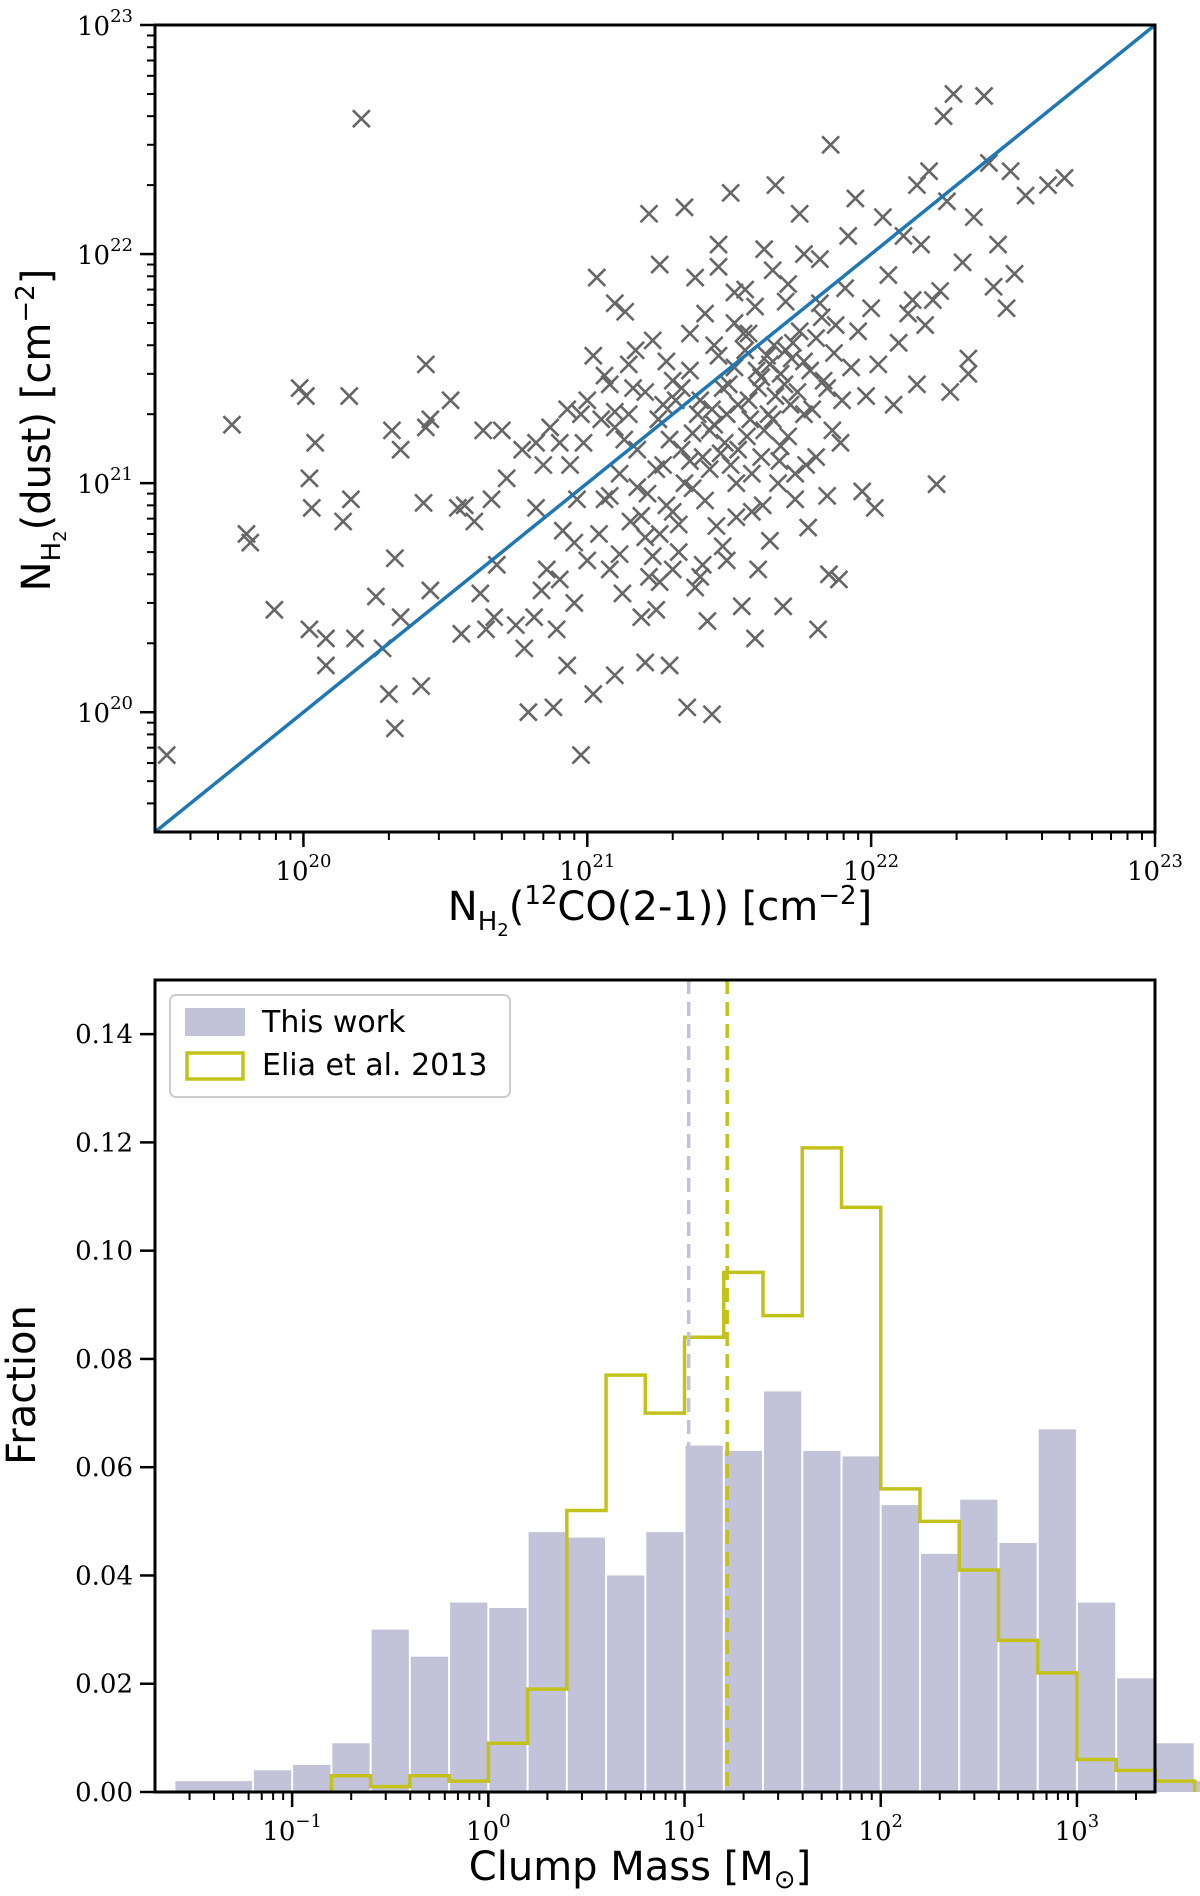 This screenshot has width=1200, height=1896. Describe the element at coordinates (684, 1829) in the screenshot. I see `x-tick-label: 10¹` at that location.